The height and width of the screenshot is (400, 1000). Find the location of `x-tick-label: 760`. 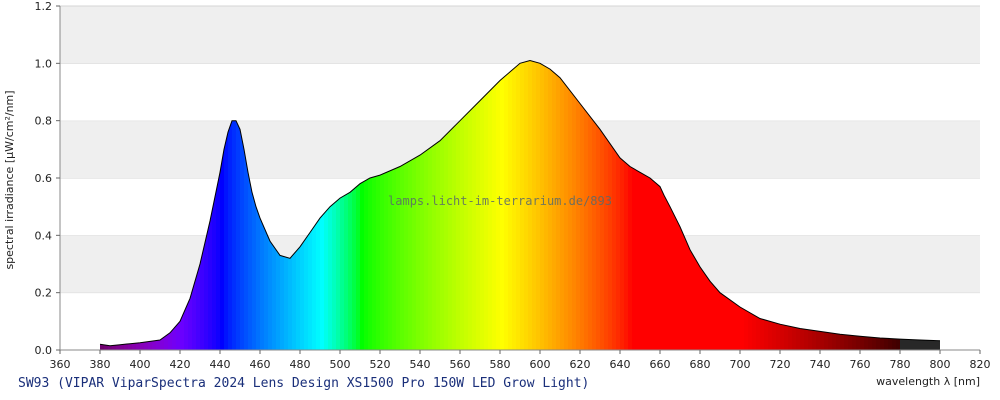

x-tick-label: 760 is located at coordinates (860, 364).